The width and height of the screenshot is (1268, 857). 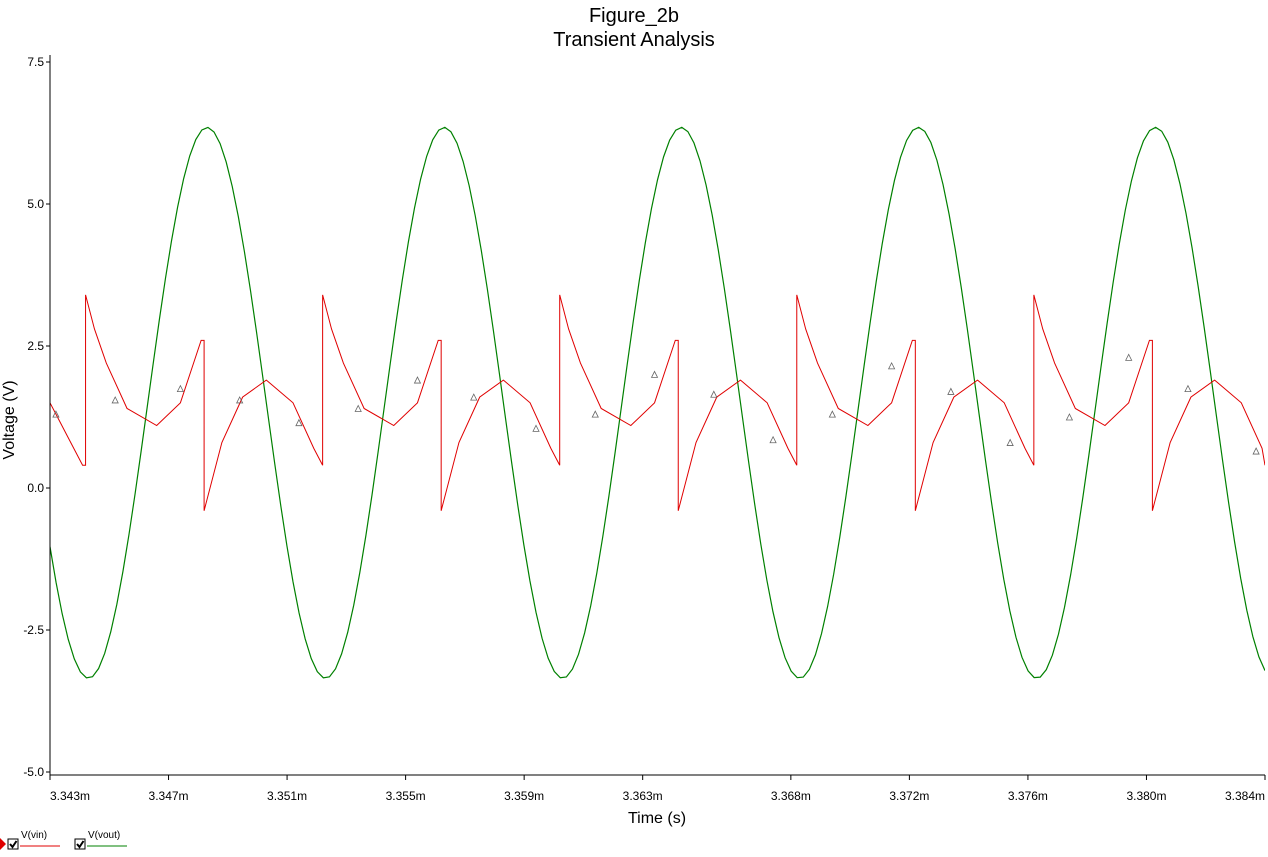 I want to click on legend-item-vout: V(vout), so click(x=100, y=840).